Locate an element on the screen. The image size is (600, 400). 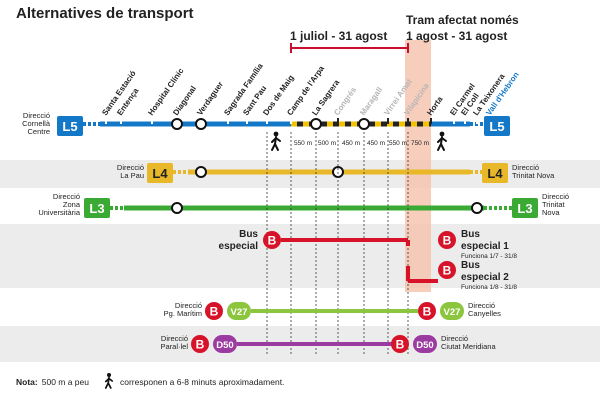
bus-especial-2-badge is located at coordinates (447, 270).